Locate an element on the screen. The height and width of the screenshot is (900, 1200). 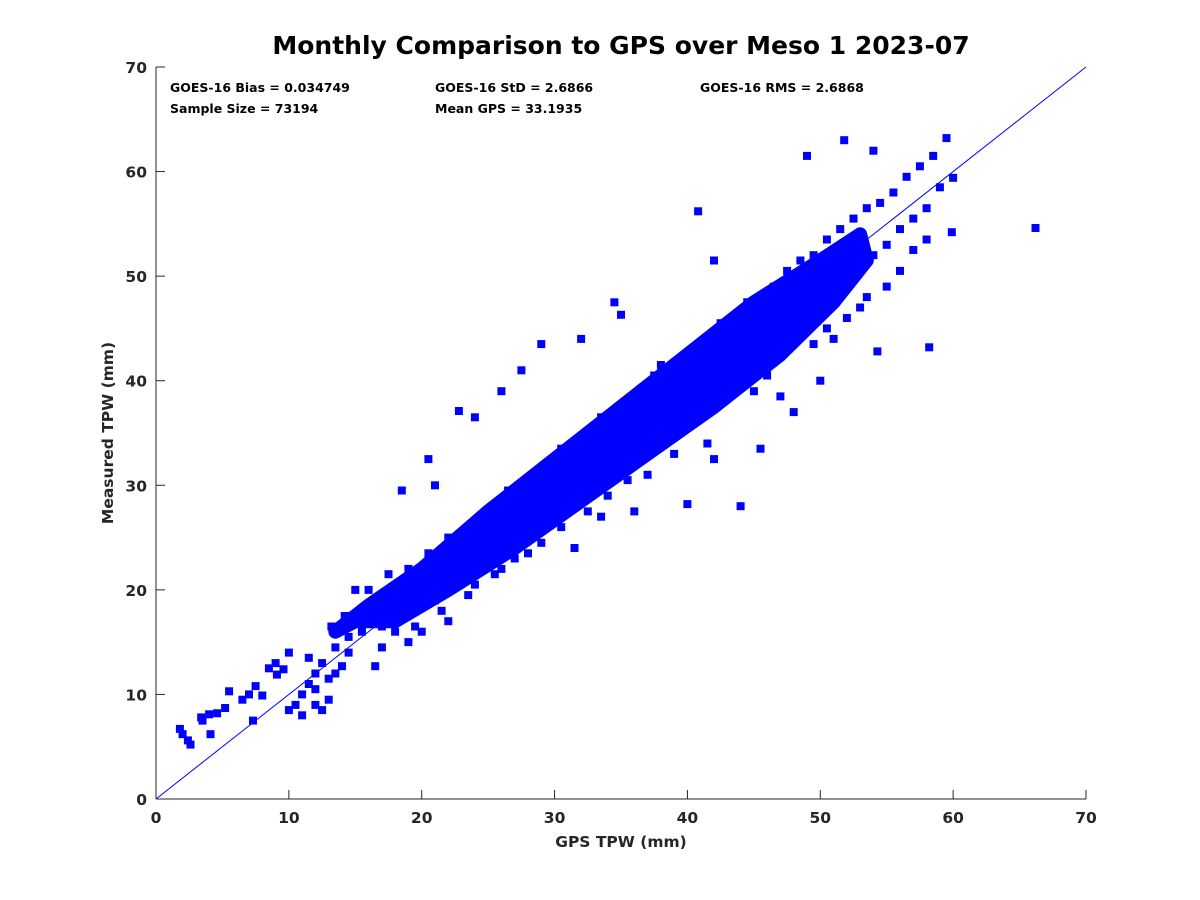
stat-mean-gps: Mean GPS = 33.1935 is located at coordinates (508, 108).